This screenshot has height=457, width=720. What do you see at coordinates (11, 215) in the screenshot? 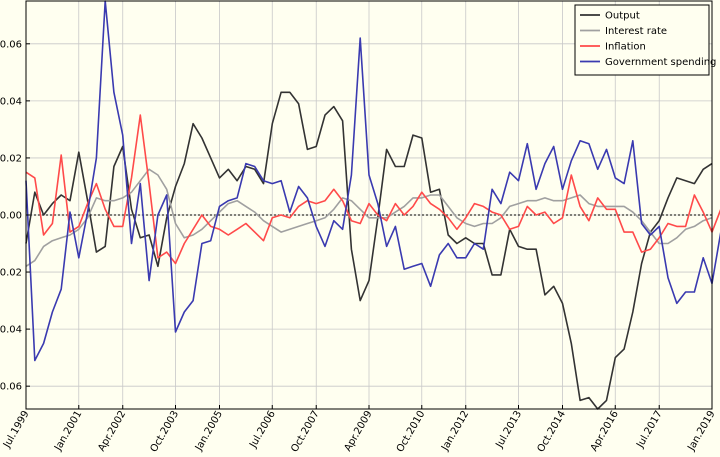
I see `y-tick-label: 0.00` at bounding box center [11, 215].